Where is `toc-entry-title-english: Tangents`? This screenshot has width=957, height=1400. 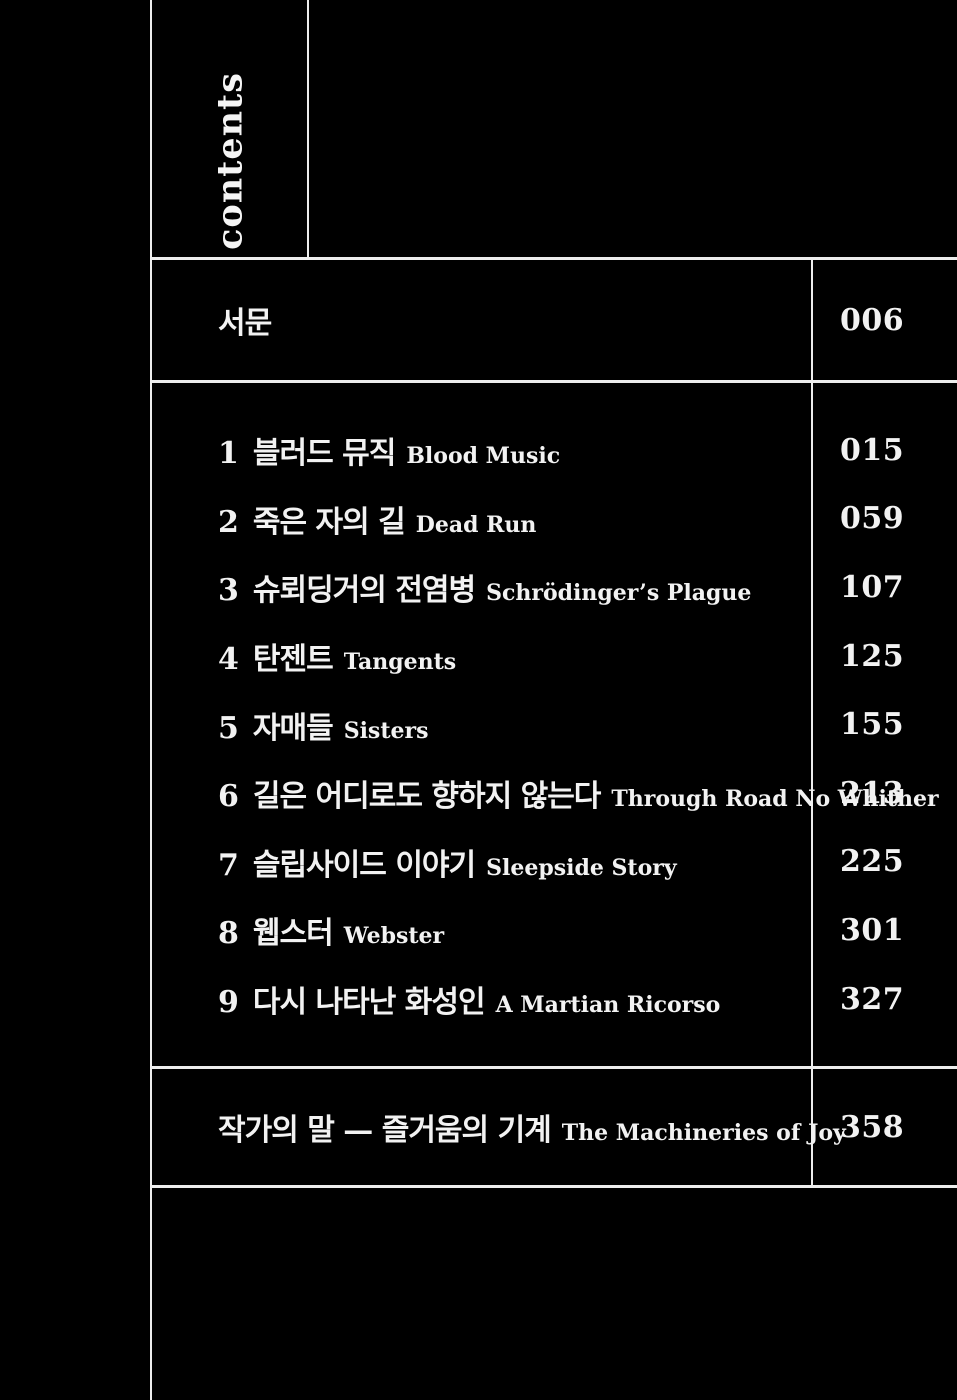 toc-entry-title-english: Tangents is located at coordinates (400, 662).